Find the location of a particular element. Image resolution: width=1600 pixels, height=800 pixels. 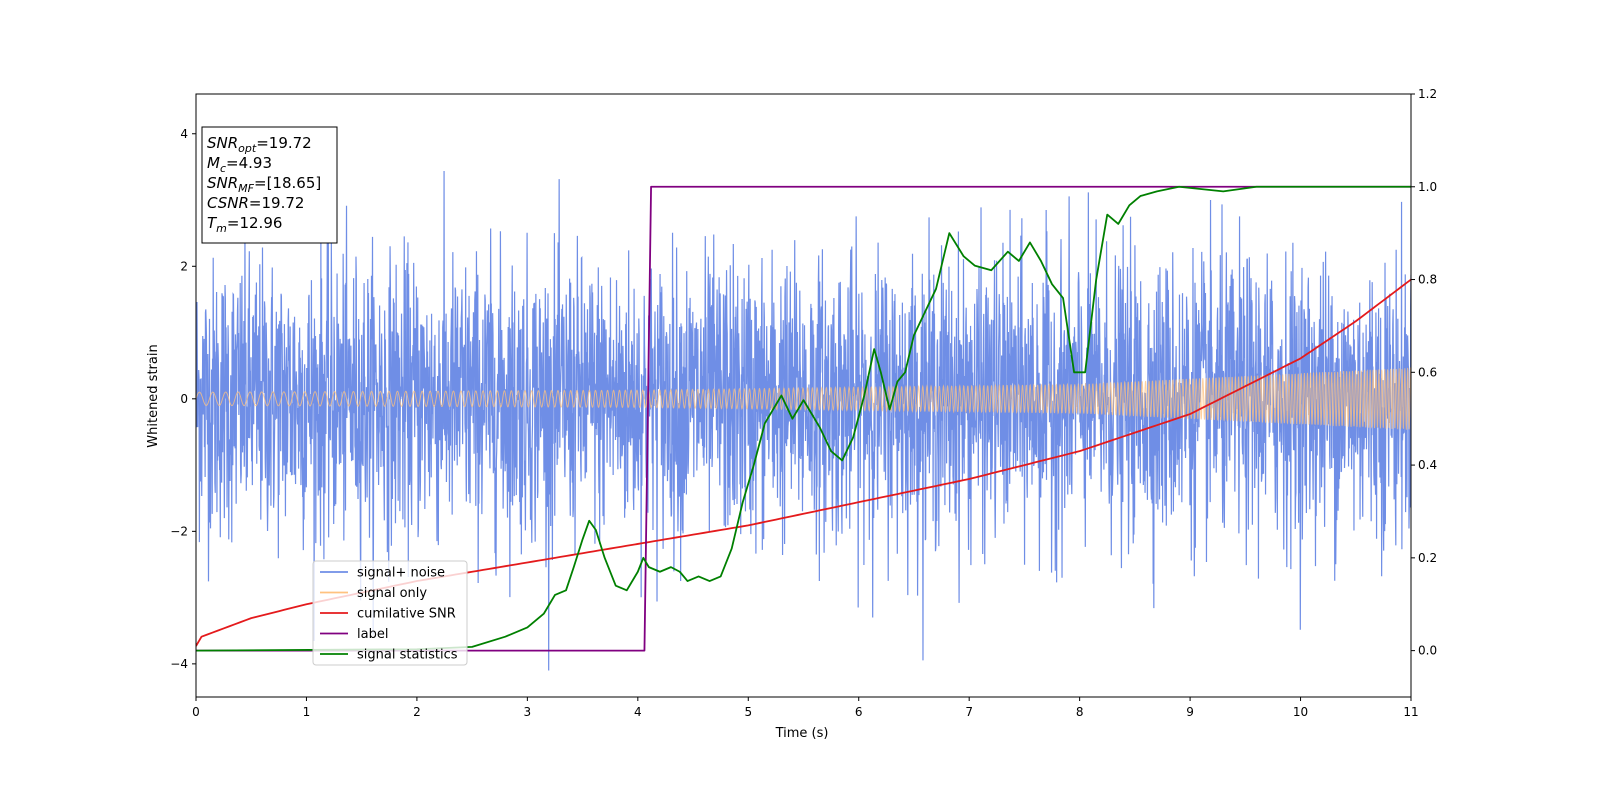

legend-entry: signal statistics is located at coordinates (407, 655).